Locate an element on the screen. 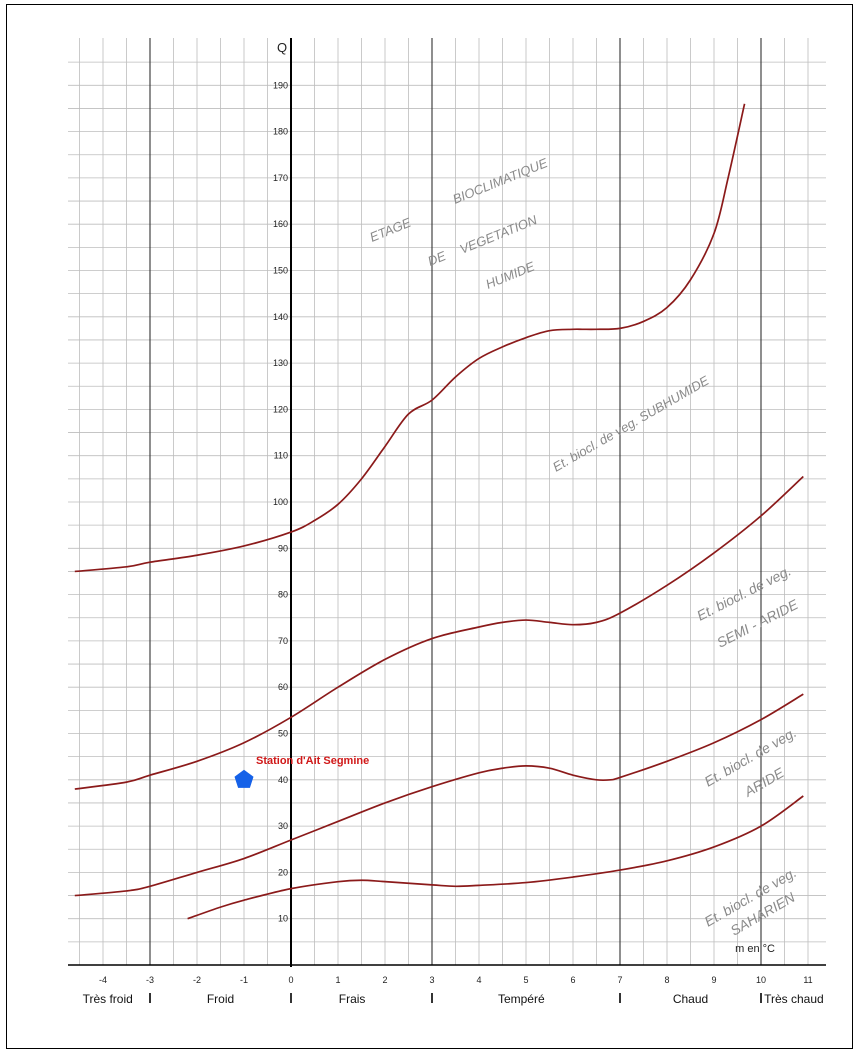  y-tick-label: 190 is located at coordinates (280, 85).